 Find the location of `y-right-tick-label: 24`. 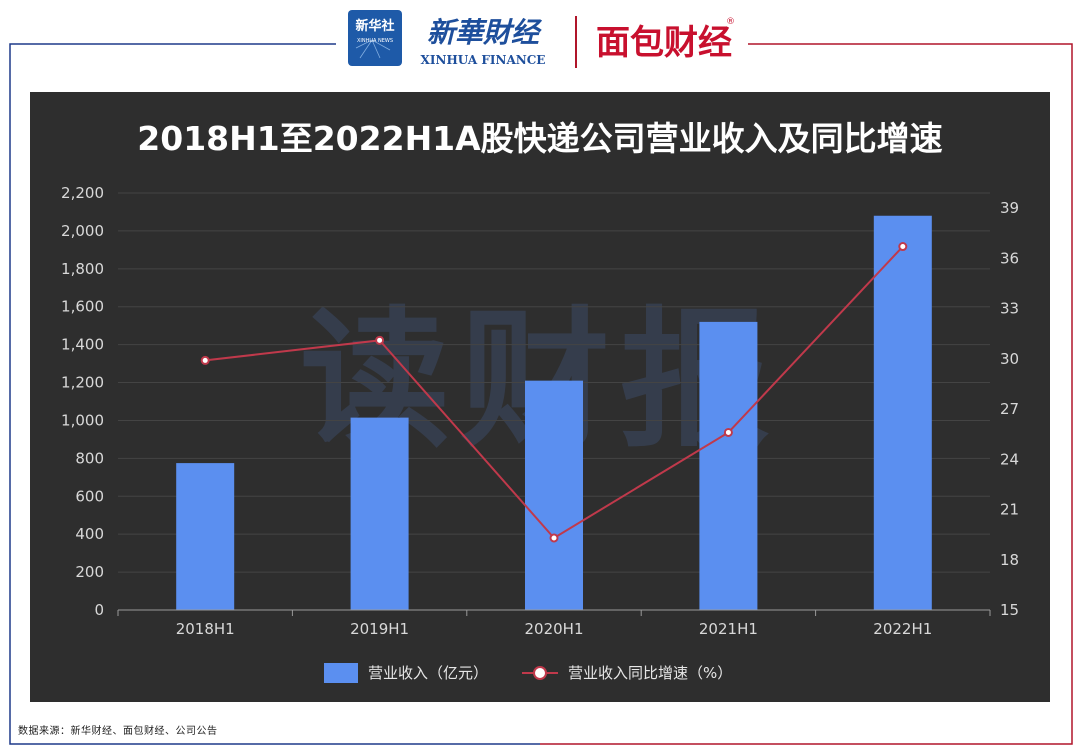

y-right-tick-label: 24 is located at coordinates (1009, 459).